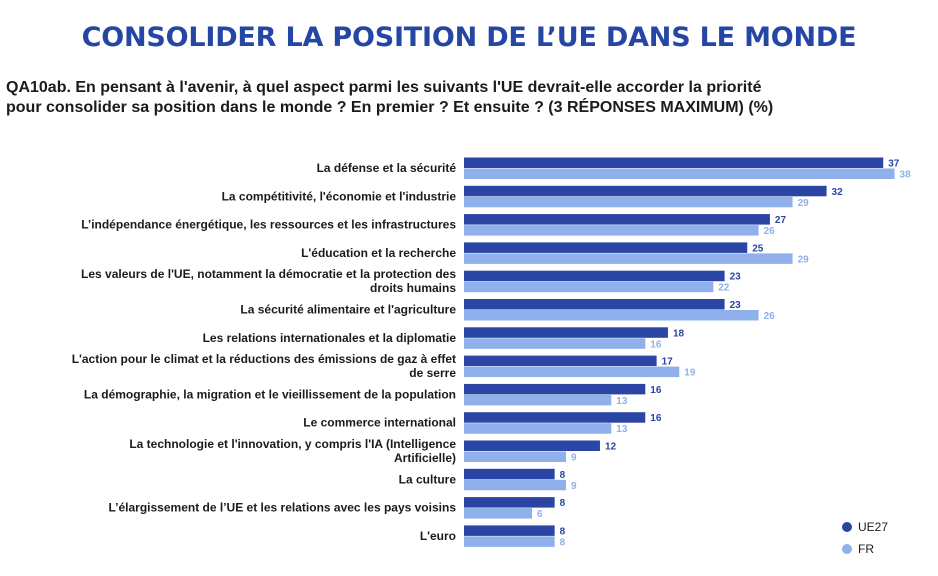 The width and height of the screenshot is (938, 576). I want to click on value-label-fr: 6, so click(540, 514).